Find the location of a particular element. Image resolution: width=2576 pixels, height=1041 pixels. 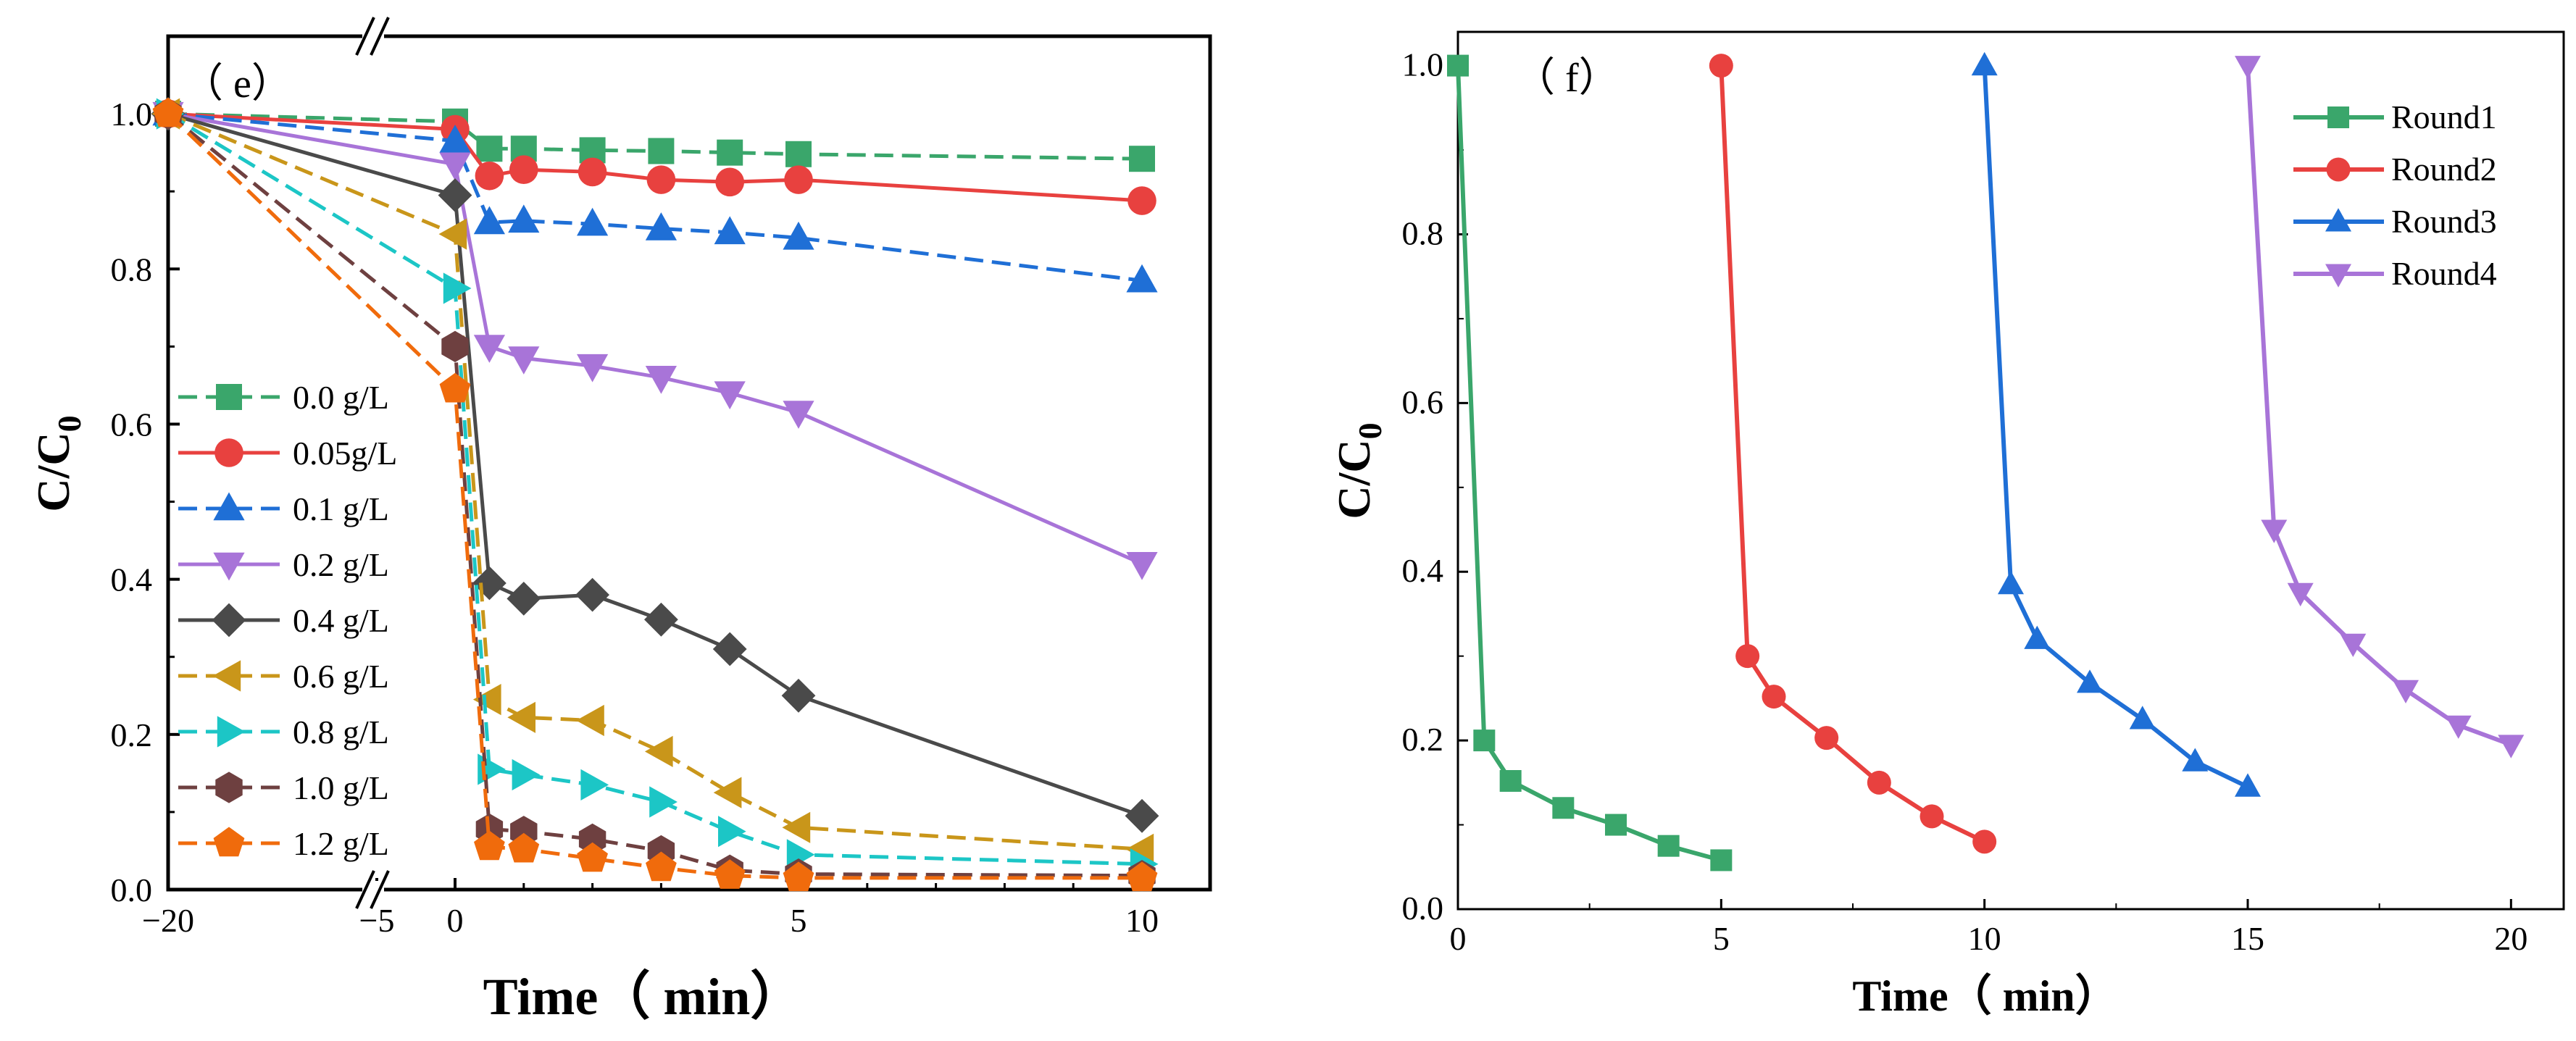

x-tick-label: 0 is located at coordinates (1458, 938).